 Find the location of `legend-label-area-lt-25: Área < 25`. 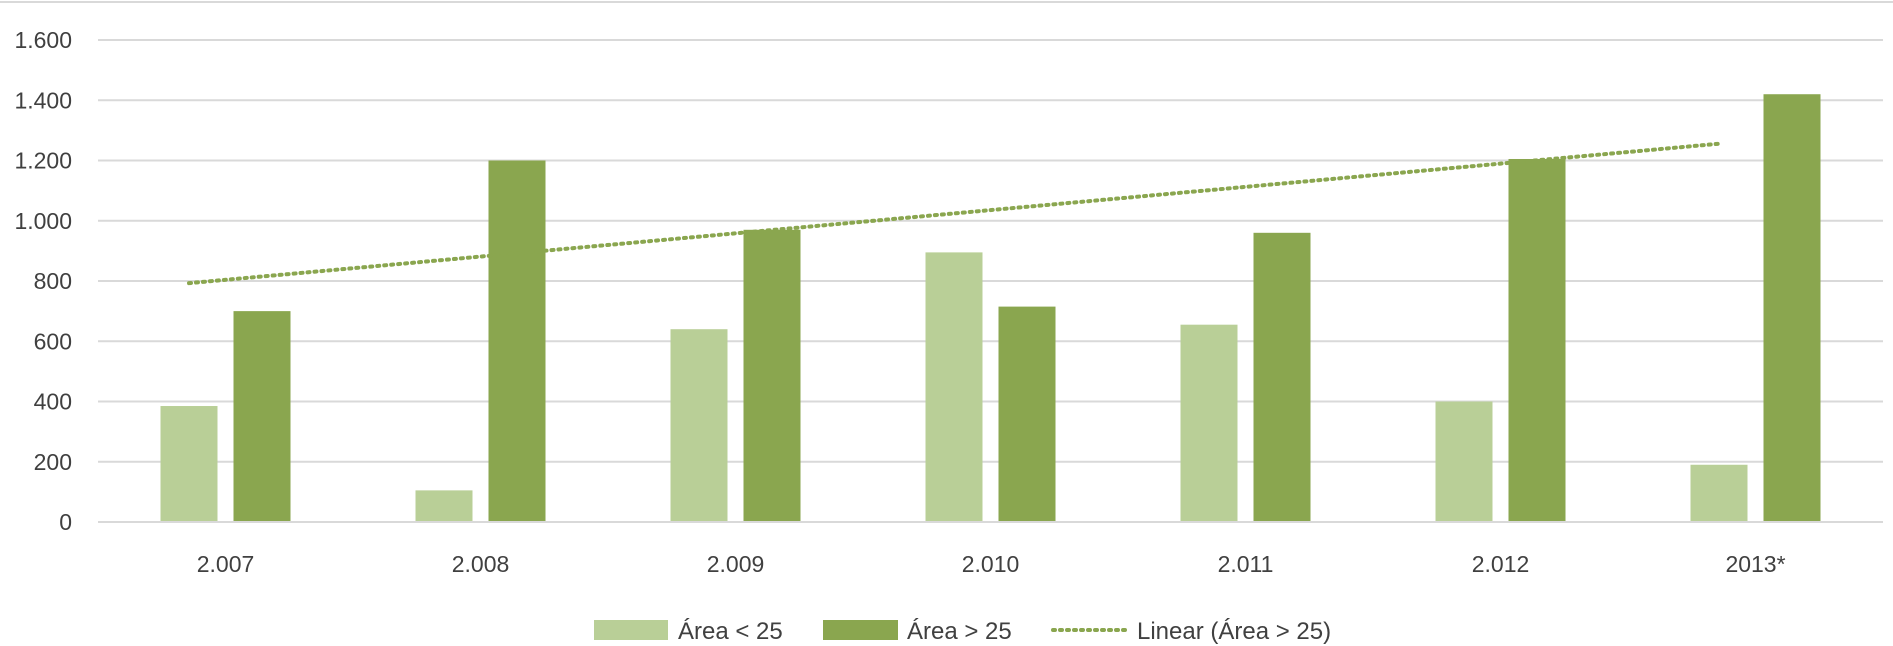

legend-label-area-lt-25: Área < 25 is located at coordinates (730, 631).